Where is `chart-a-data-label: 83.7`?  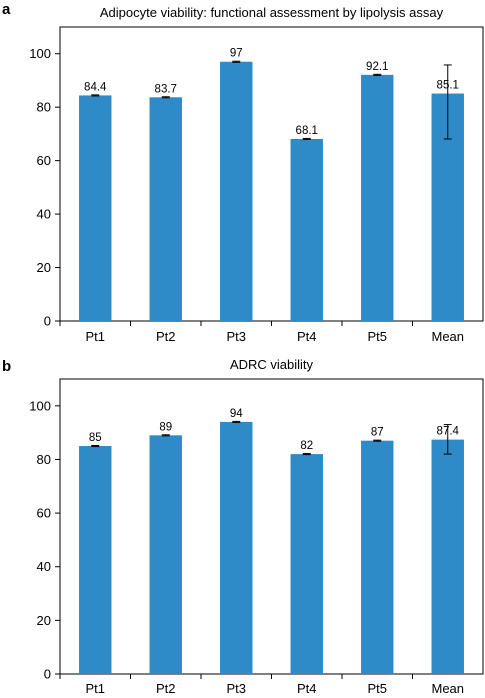 chart-a-data-label: 83.7 is located at coordinates (166, 89).